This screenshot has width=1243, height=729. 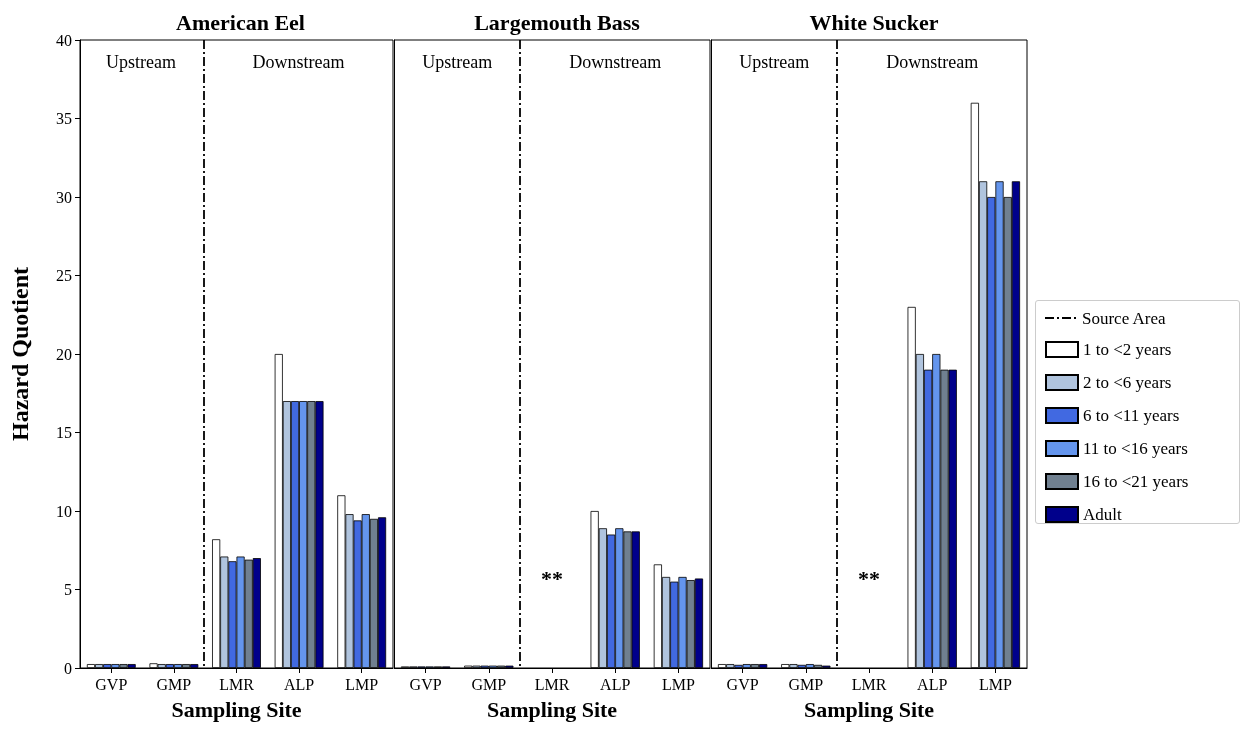 What do you see at coordinates (1135, 448) in the screenshot?
I see `legend-label: 11 to <16 years` at bounding box center [1135, 448].